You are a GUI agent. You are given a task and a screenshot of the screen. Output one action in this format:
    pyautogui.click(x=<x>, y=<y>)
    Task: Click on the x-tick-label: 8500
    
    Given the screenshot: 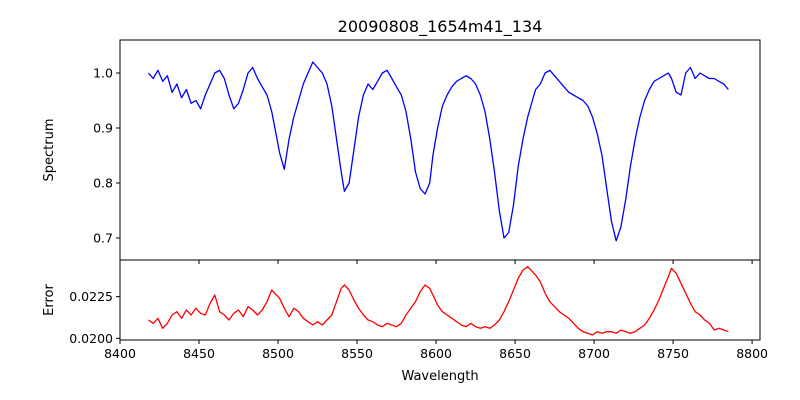 What is the action you would take?
    pyautogui.click(x=278, y=353)
    